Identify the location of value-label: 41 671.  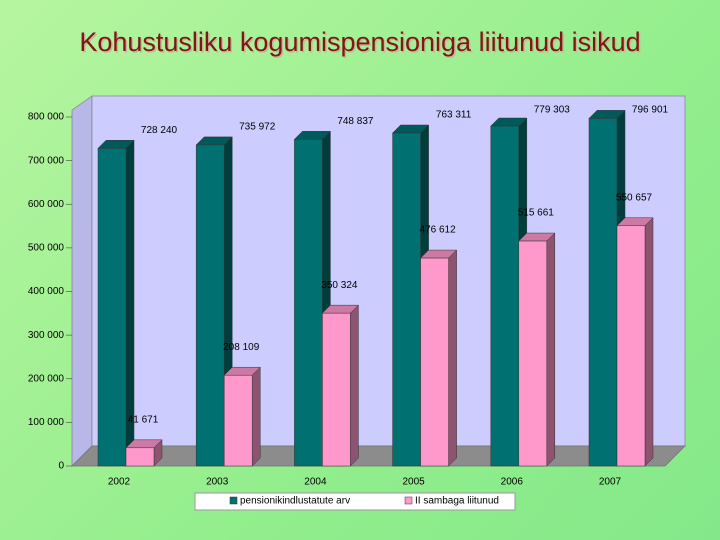
(143, 419).